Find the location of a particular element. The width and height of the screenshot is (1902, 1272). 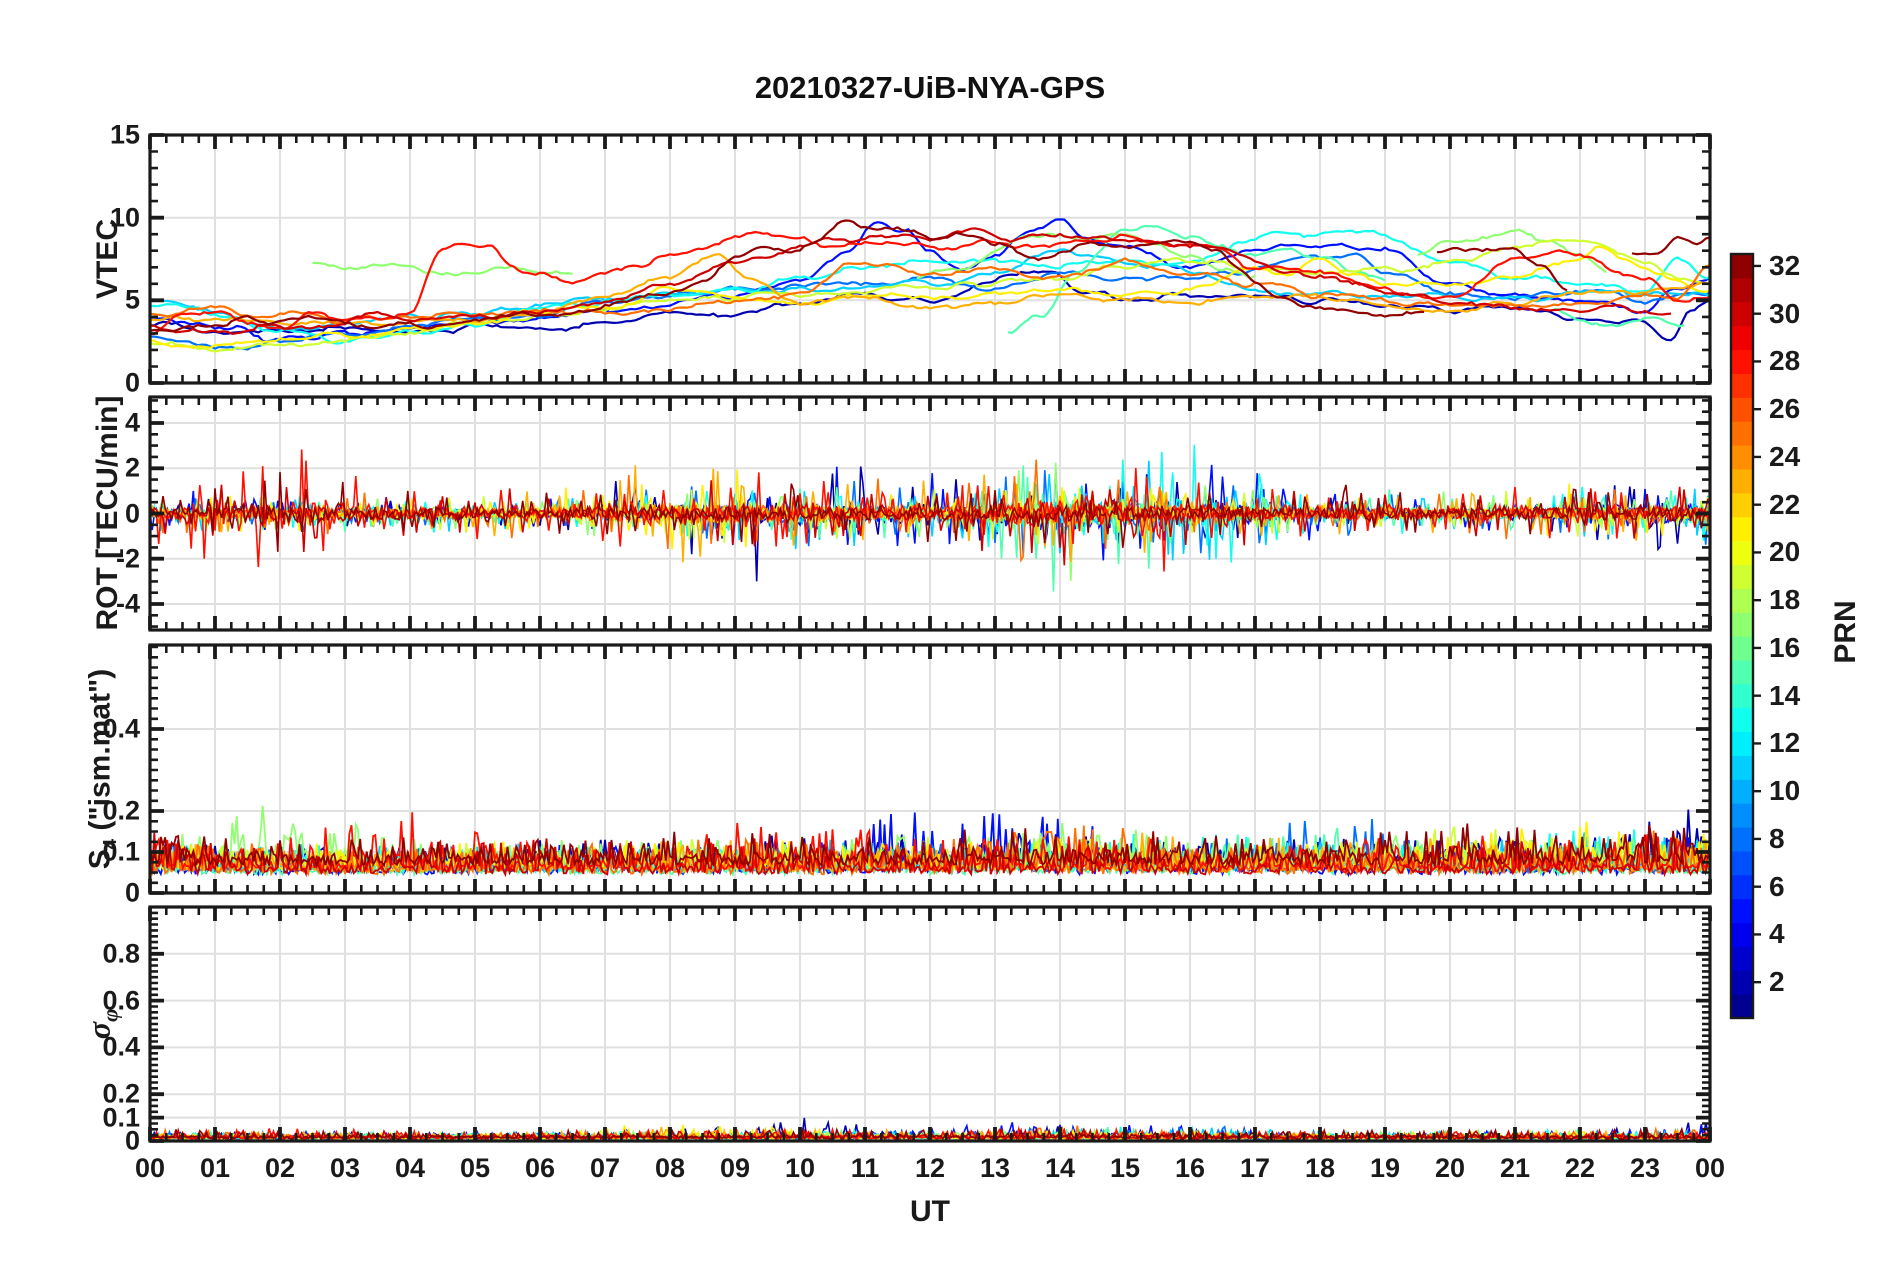

xtick-hour-11: 11 is located at coordinates (865, 1168).